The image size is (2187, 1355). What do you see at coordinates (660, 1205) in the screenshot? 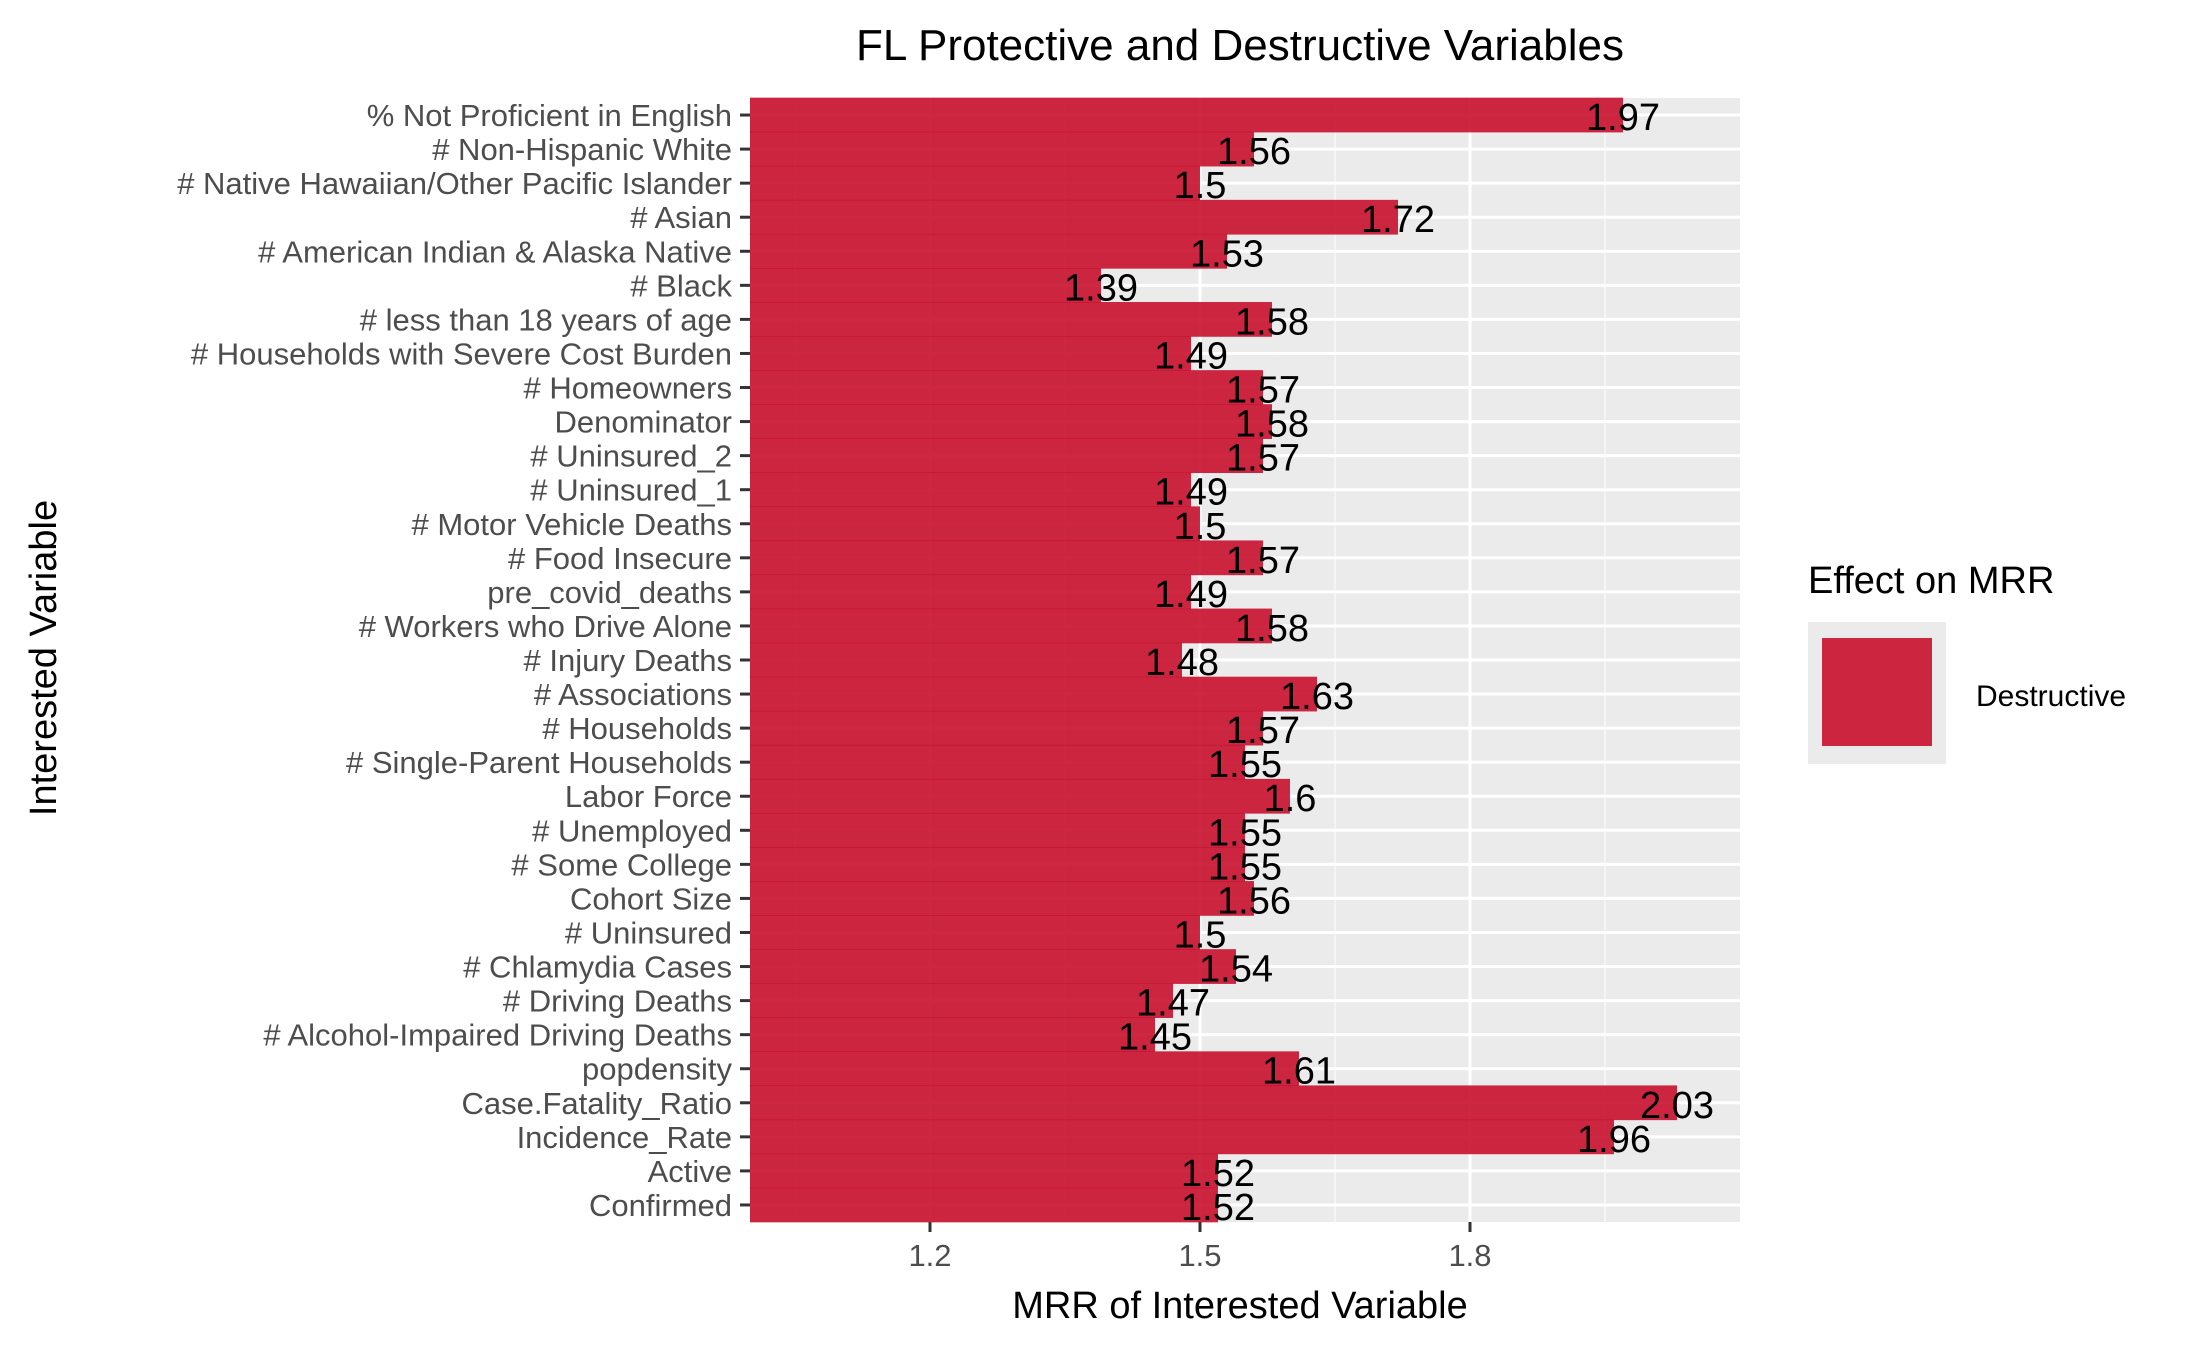
I see `y-tick-label: Confirmed` at bounding box center [660, 1205].